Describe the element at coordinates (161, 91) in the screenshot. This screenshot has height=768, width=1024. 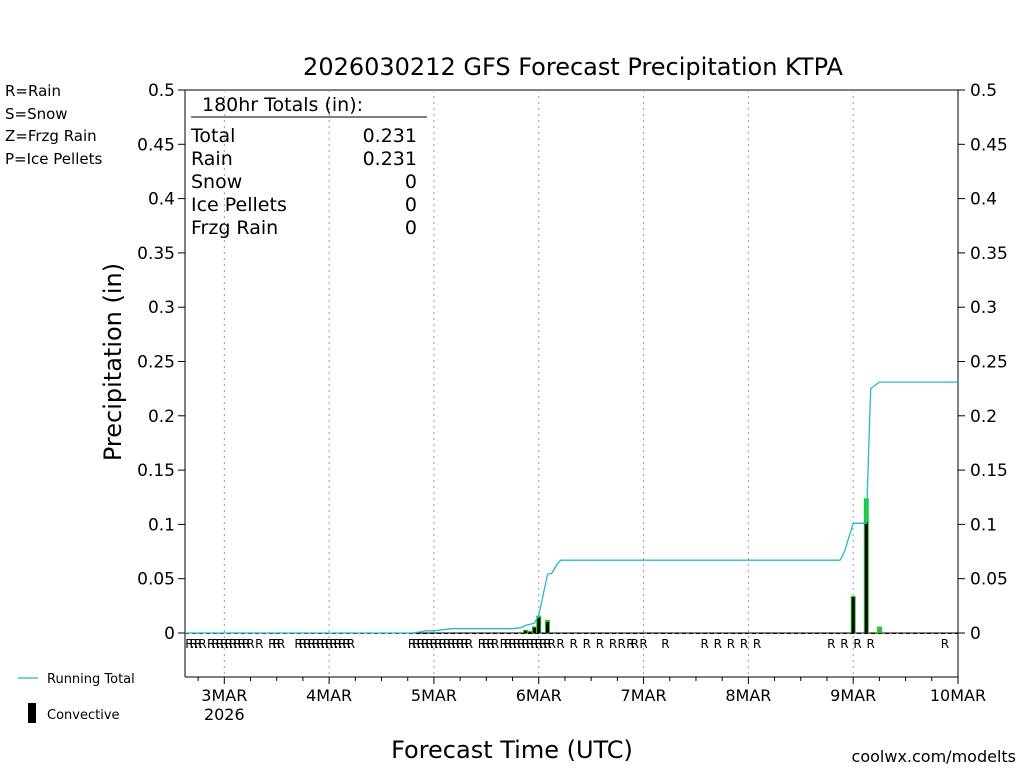
I see `y-tick-label-left: 0.5` at that location.